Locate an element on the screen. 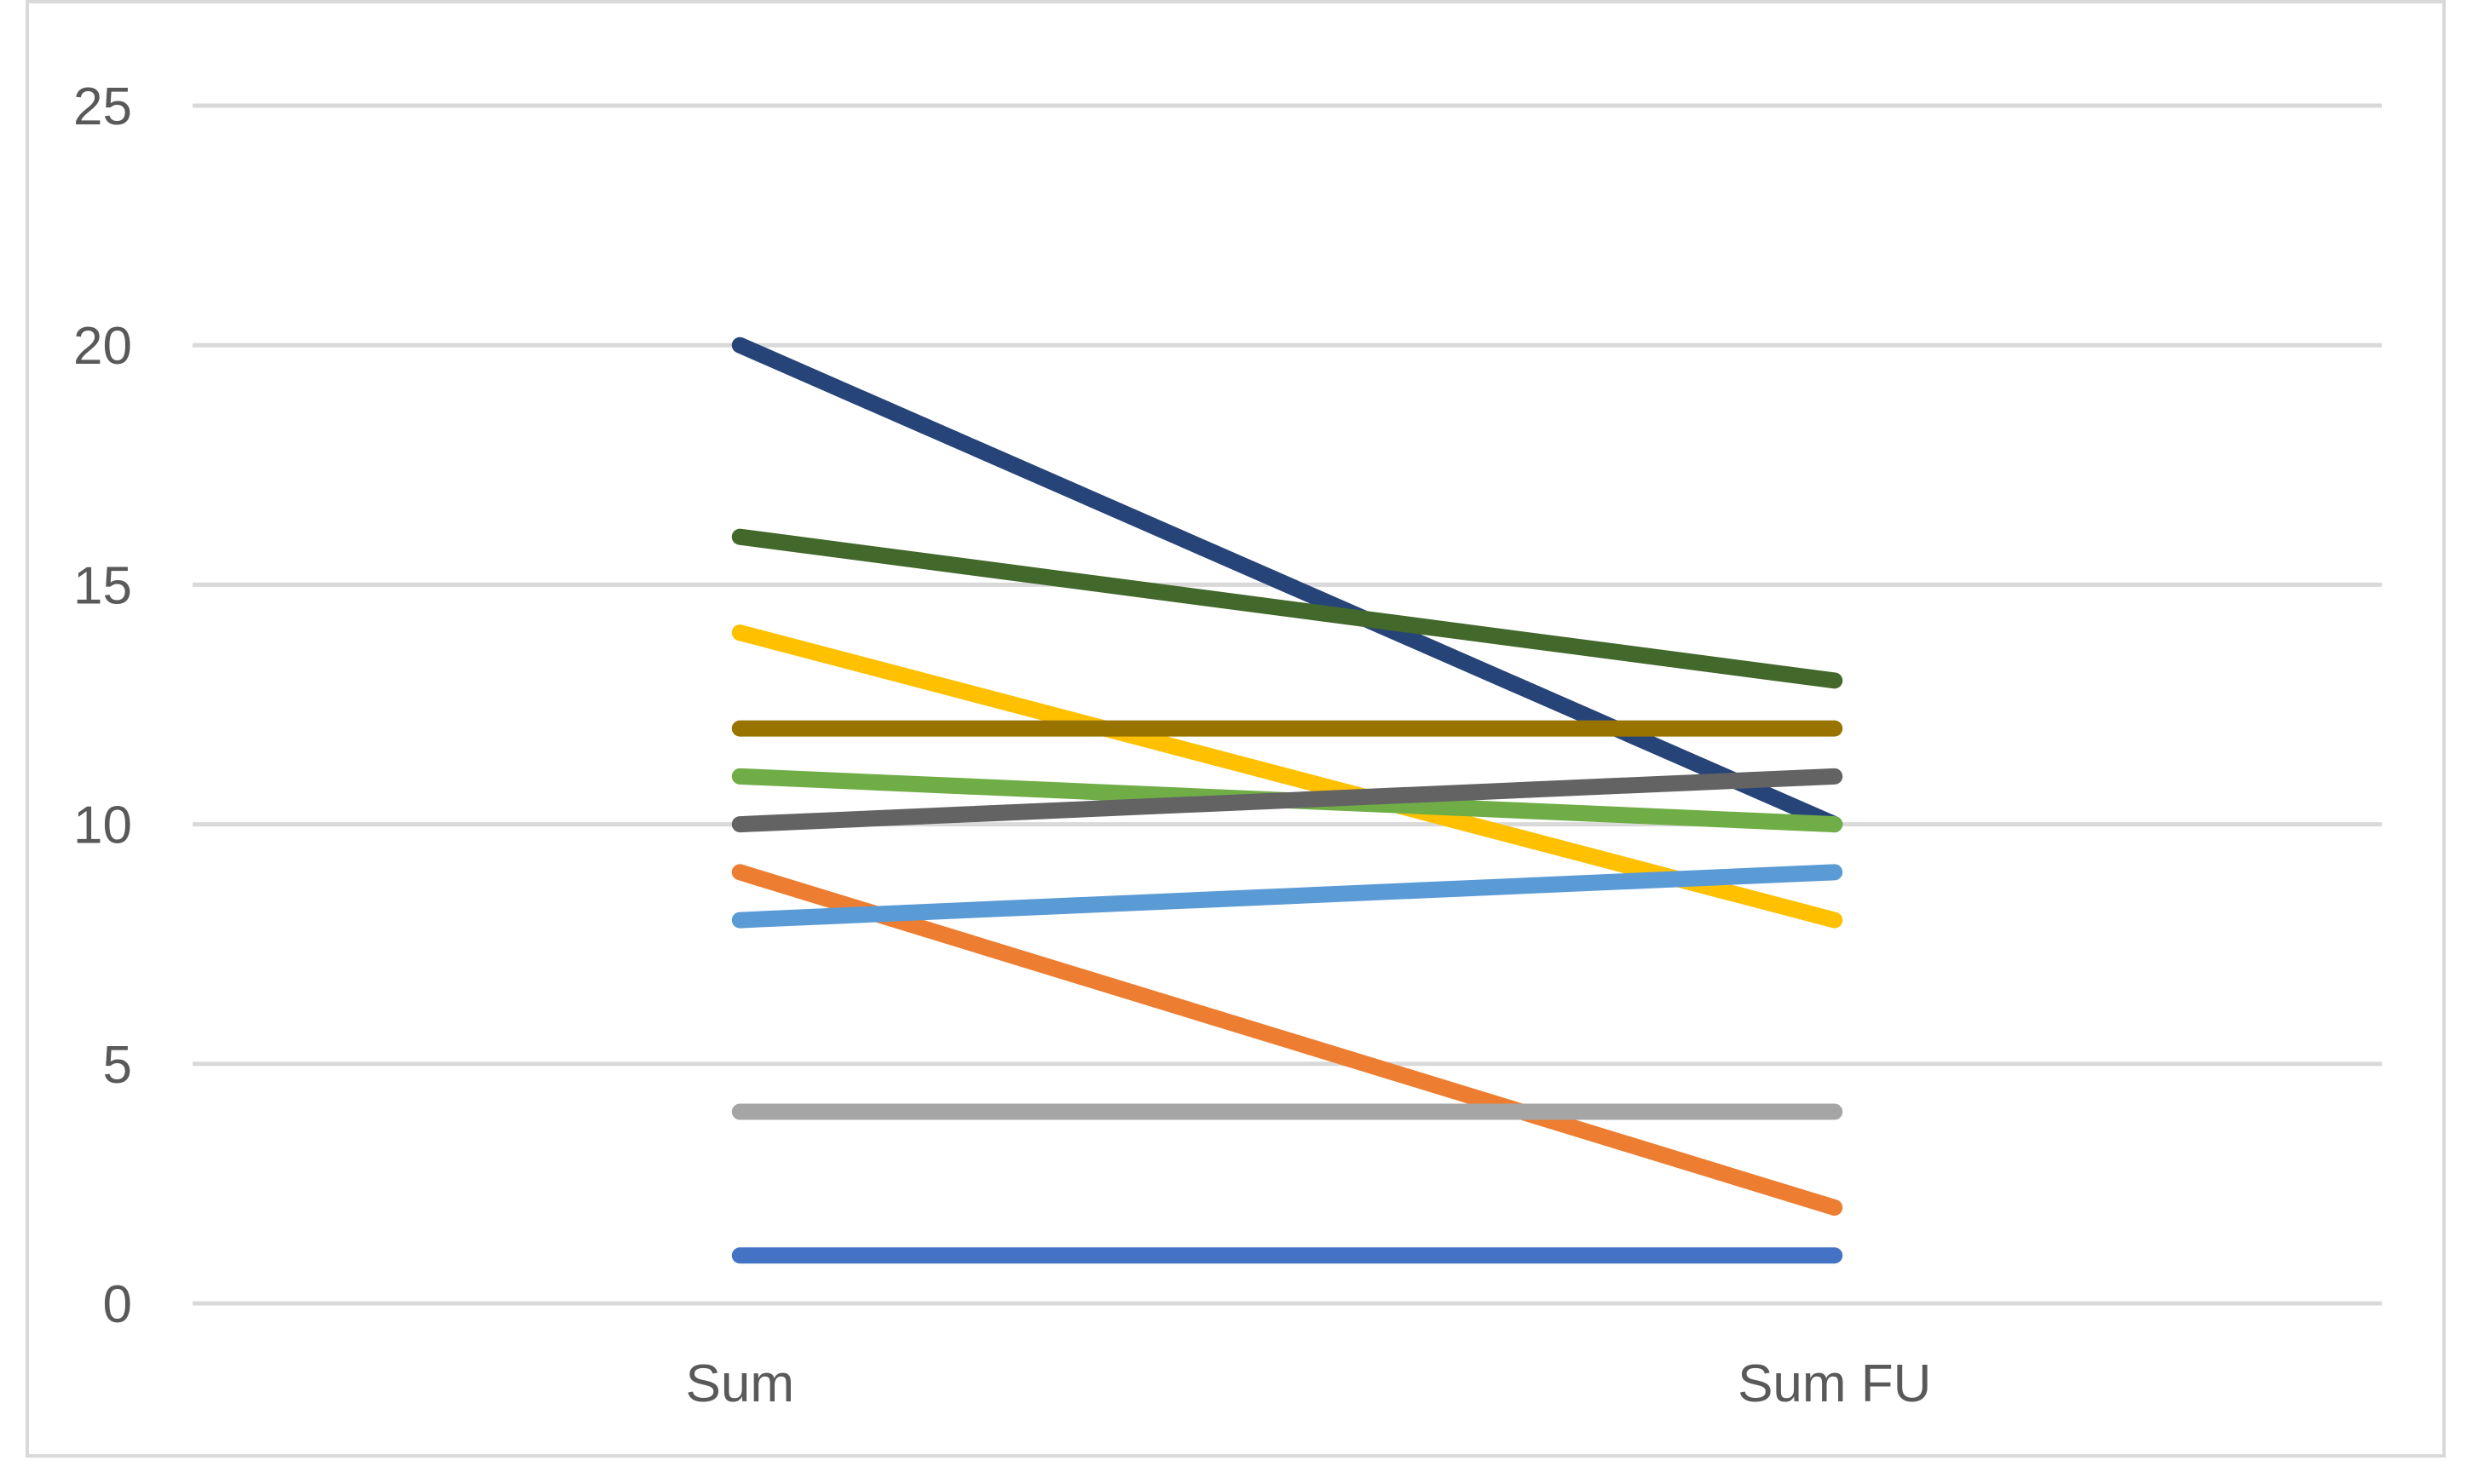  y-axis-tick-labels: 0 5 10 15 20 25 is located at coordinates (102, 706).